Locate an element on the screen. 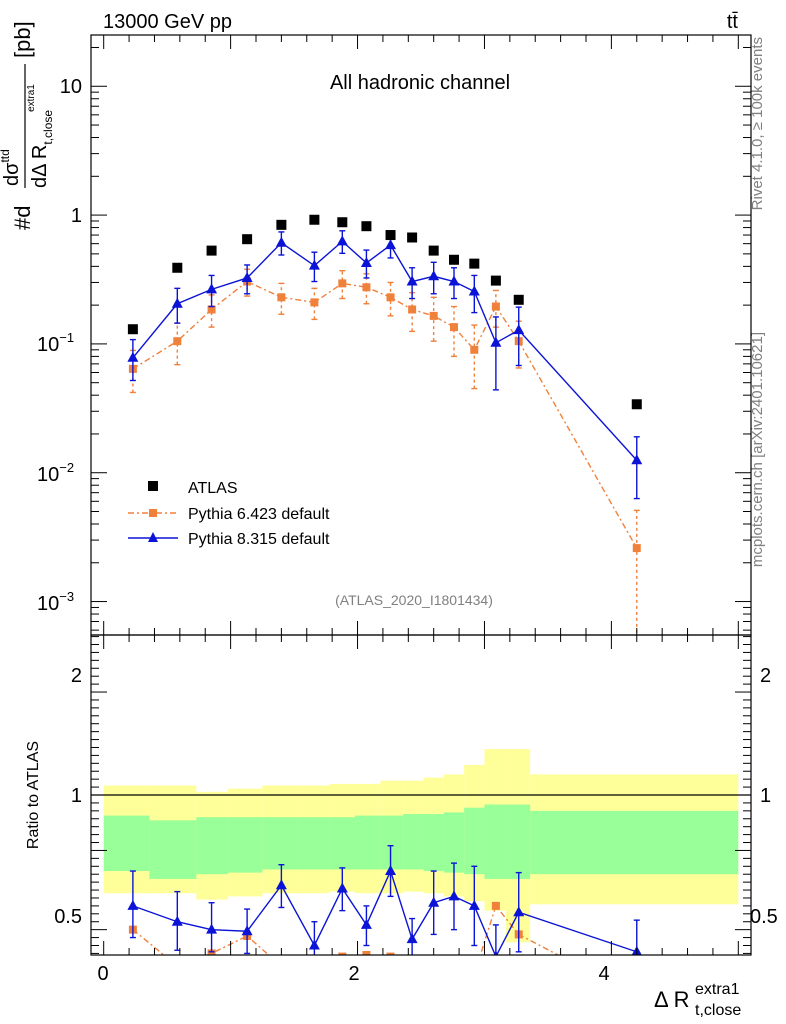  y-title-den-sub: t,close is located at coordinates (48, 127).